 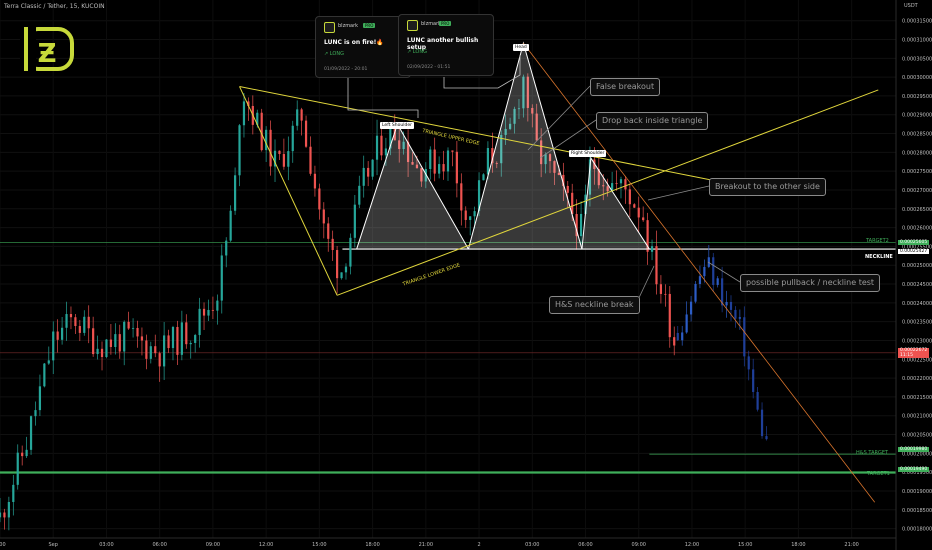 What do you see at coordinates (521, 47) in the screenshot?
I see `head-label: Head` at bounding box center [521, 47].